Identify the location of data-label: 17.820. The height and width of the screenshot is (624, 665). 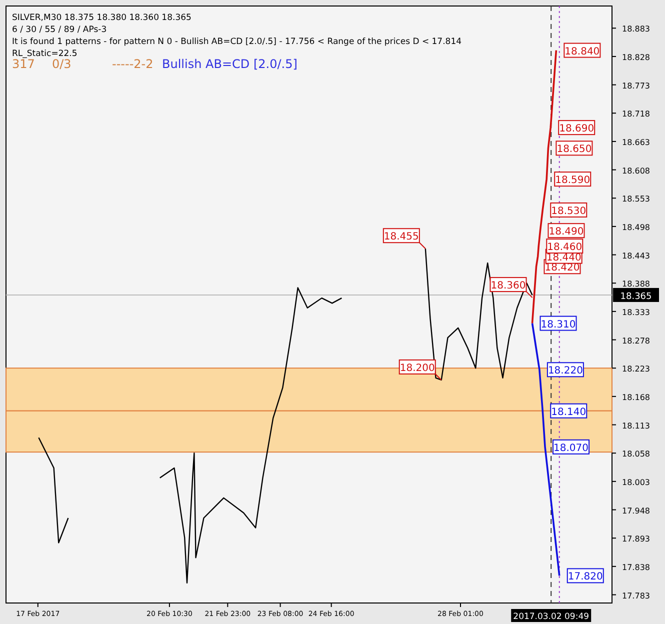
(585, 577).